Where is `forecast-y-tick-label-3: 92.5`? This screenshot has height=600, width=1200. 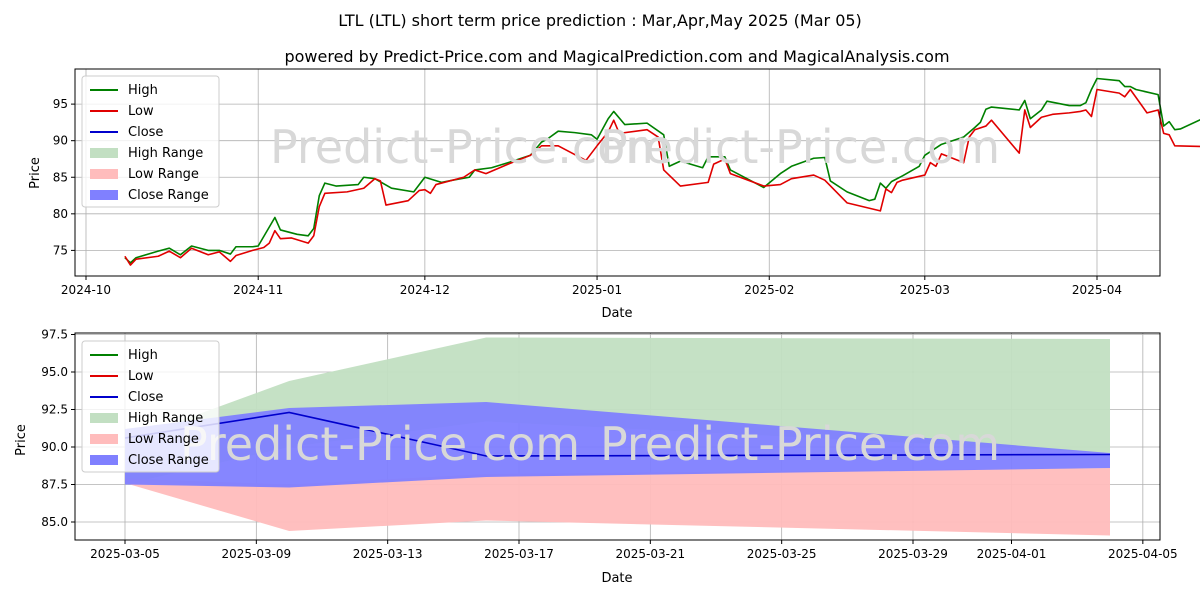
forecast-y-tick-label-3: 92.5 is located at coordinates (54, 410).